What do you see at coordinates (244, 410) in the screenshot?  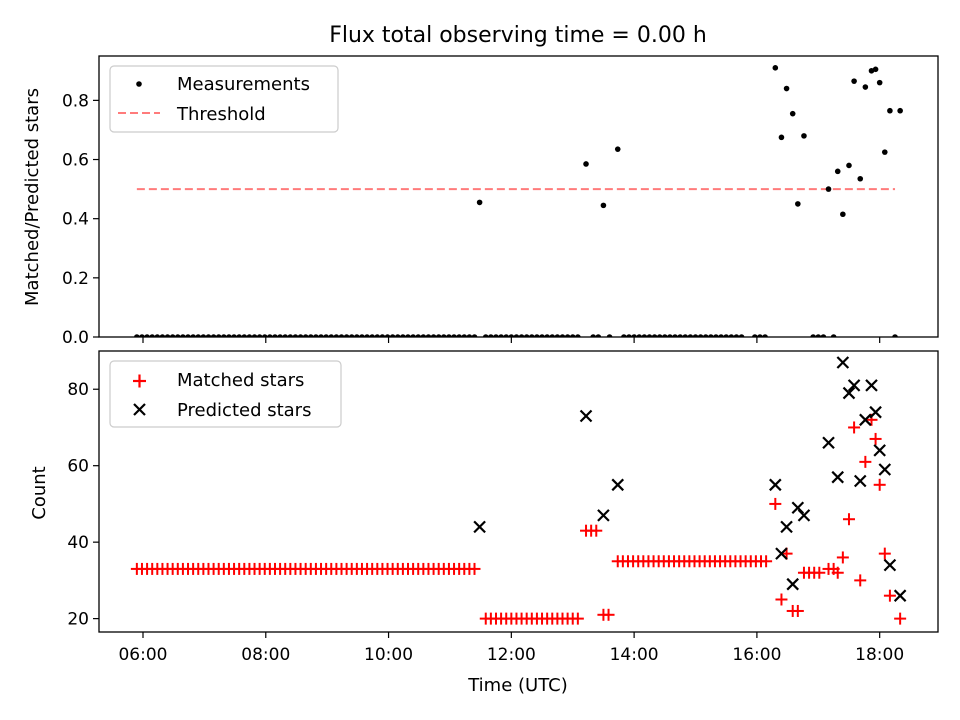 I see `legend-predicted-label: Predicted stars` at bounding box center [244, 410].